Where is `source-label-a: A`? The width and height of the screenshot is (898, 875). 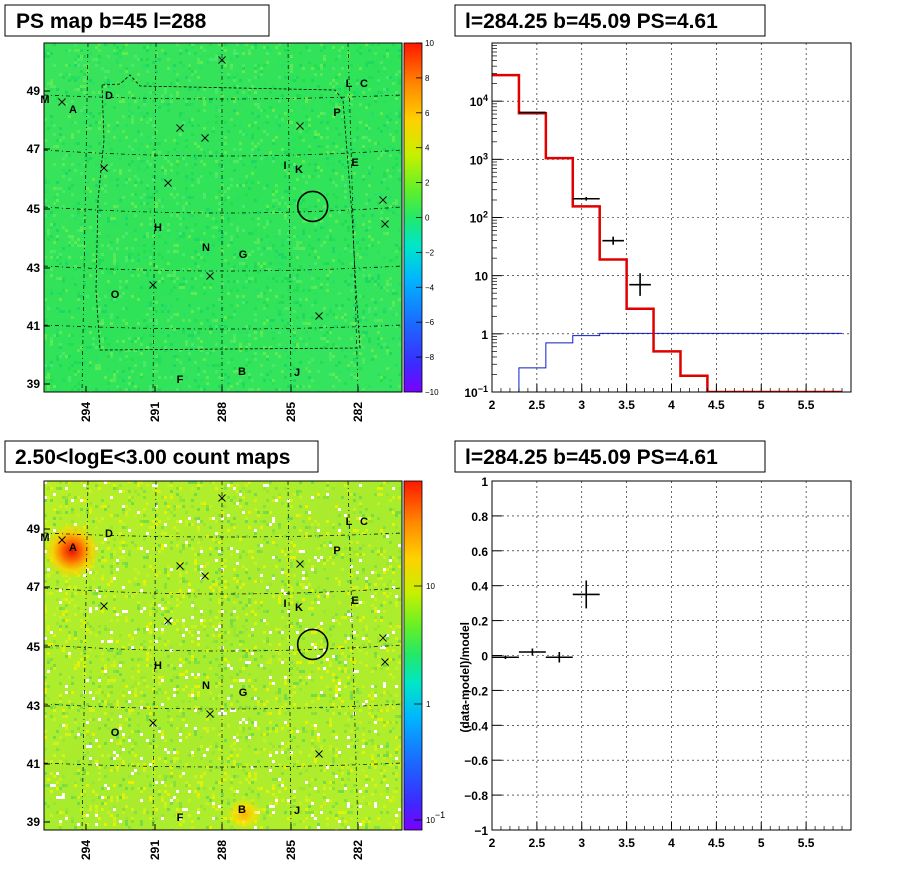
source-label-a: A is located at coordinates (73, 110).